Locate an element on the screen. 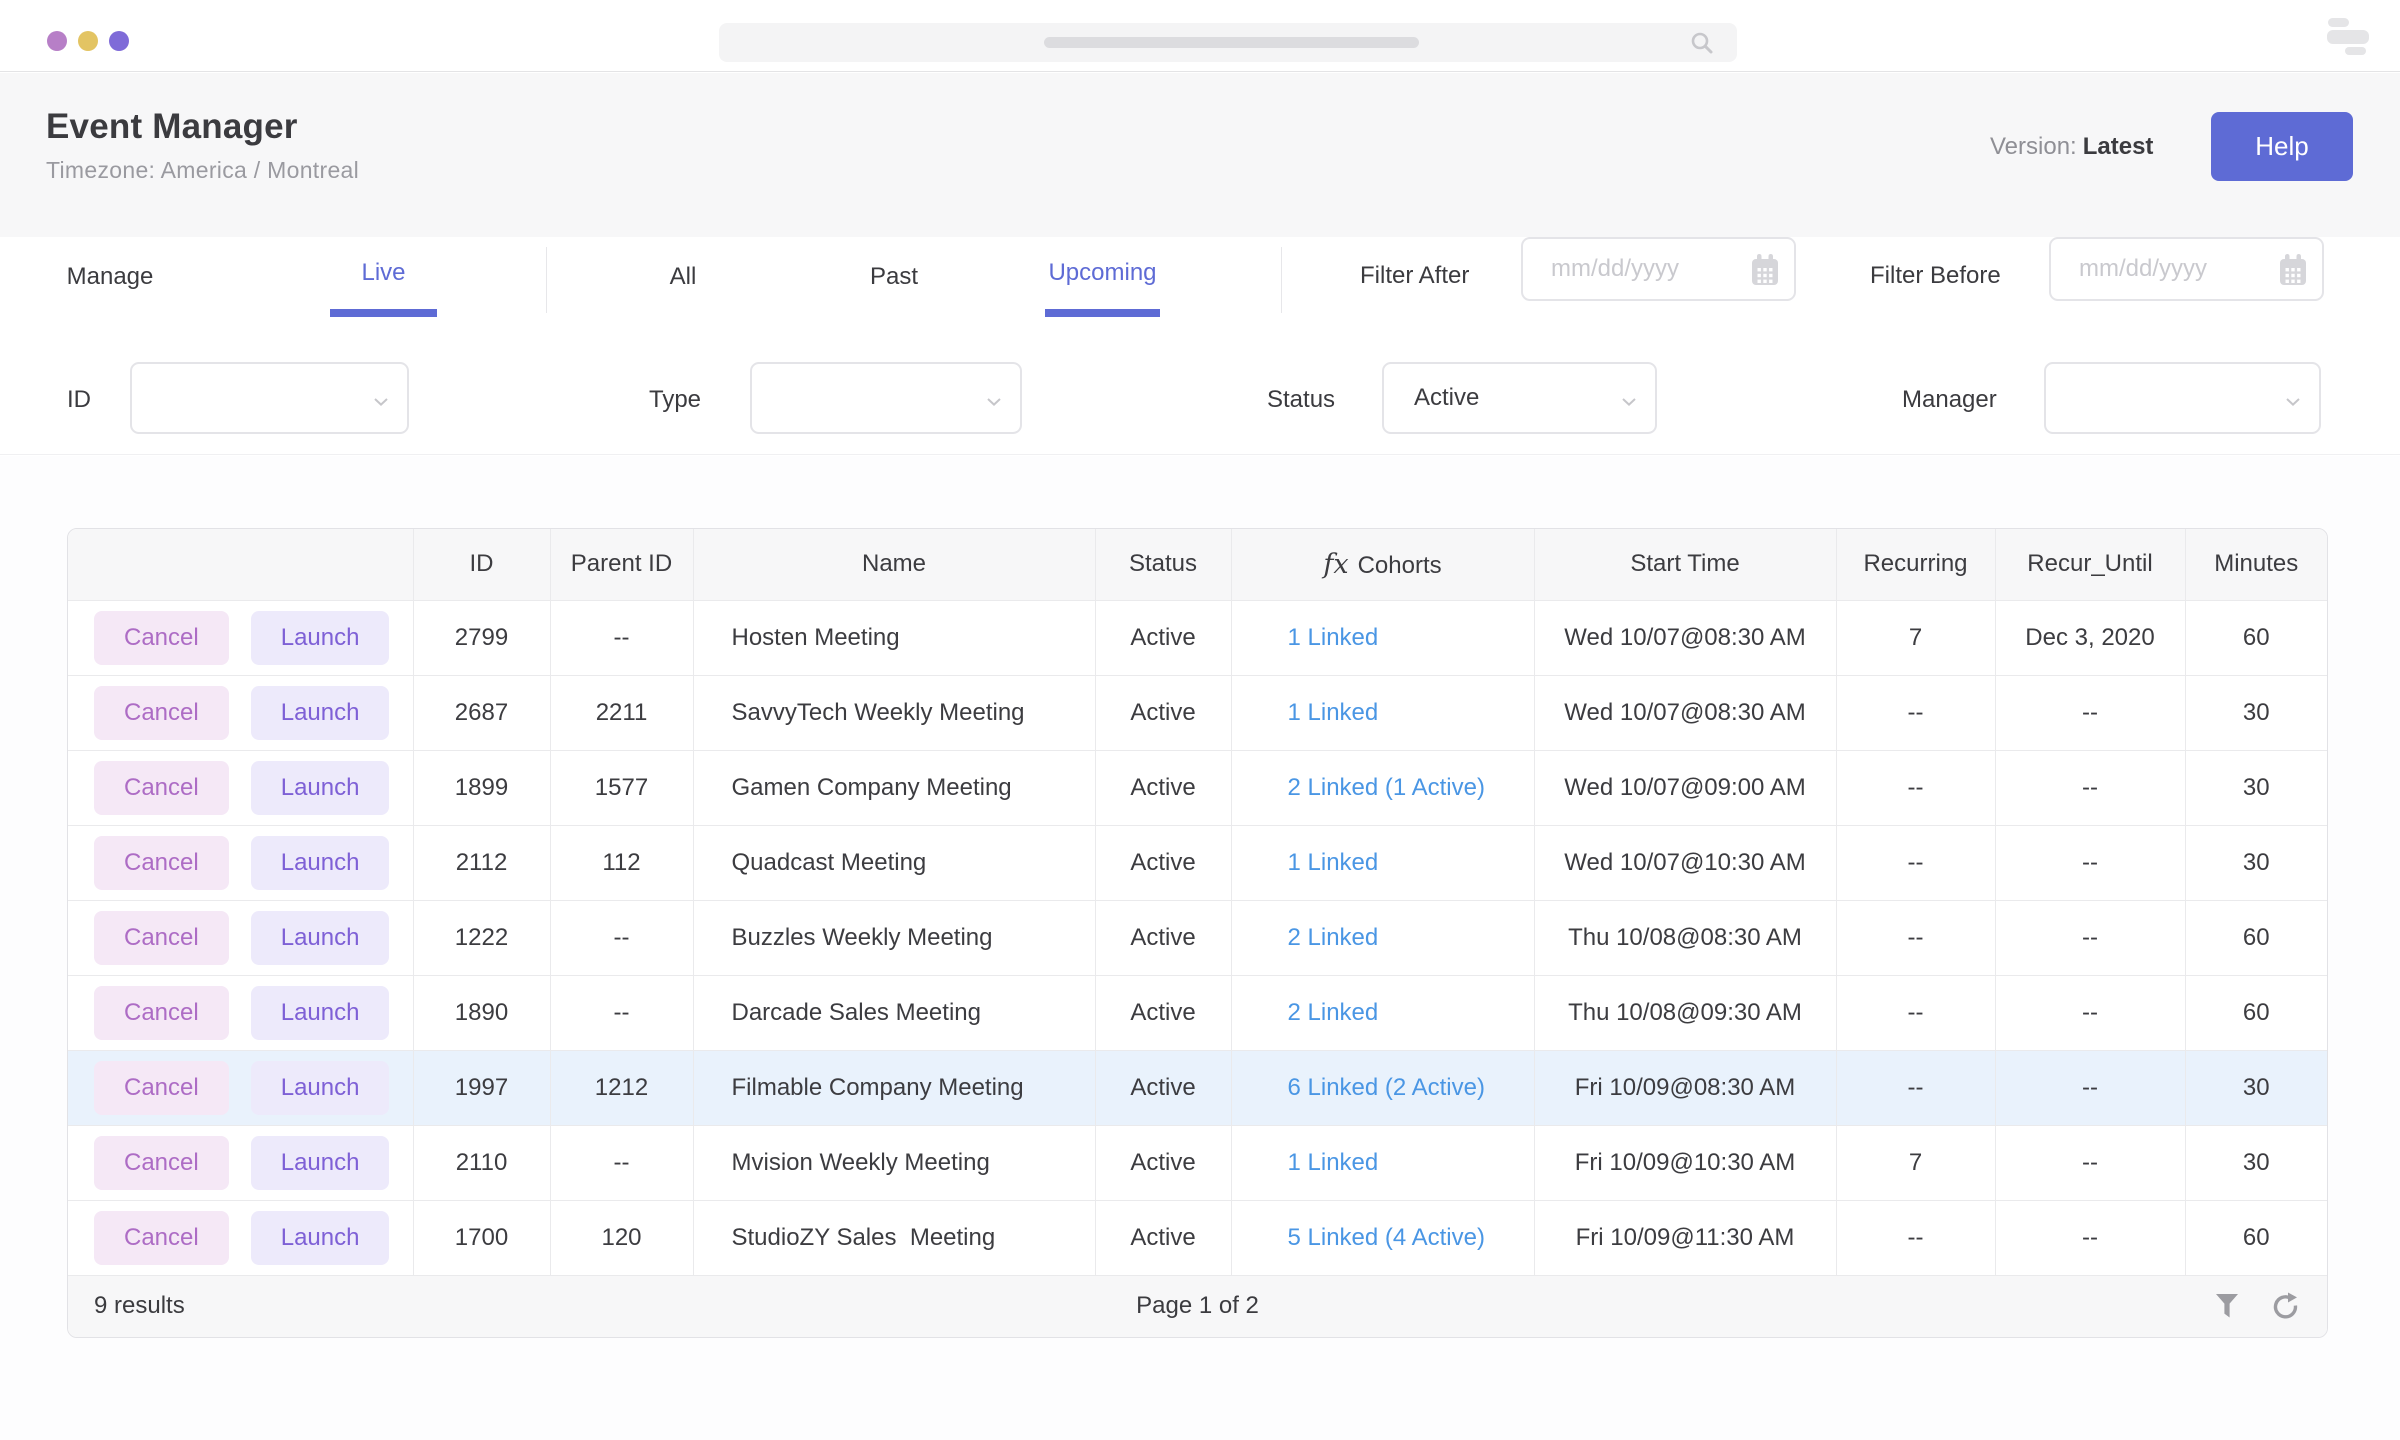 Image resolution: width=2400 pixels, height=1440 pixels. header-recurring: Recurring is located at coordinates (1916, 565).